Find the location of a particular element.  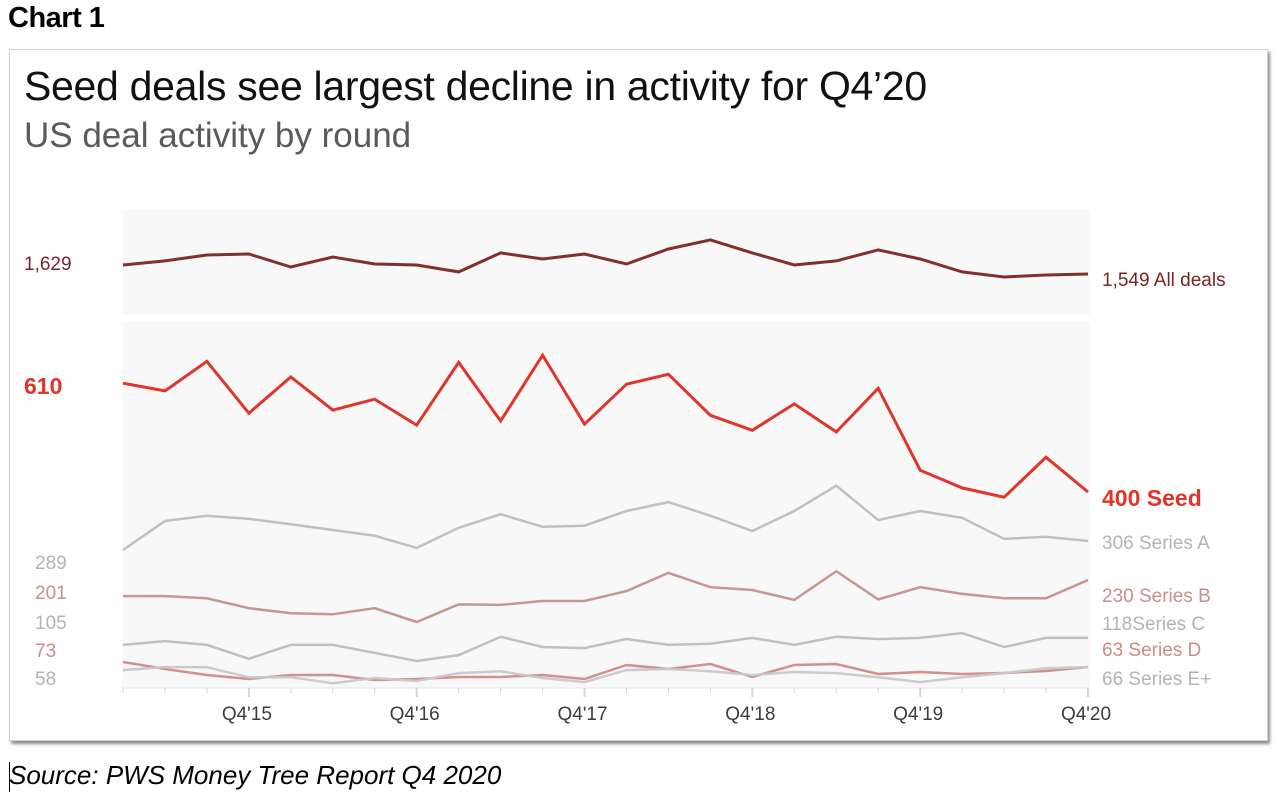

x-tick-label: Q4'20 is located at coordinates (1086, 714).